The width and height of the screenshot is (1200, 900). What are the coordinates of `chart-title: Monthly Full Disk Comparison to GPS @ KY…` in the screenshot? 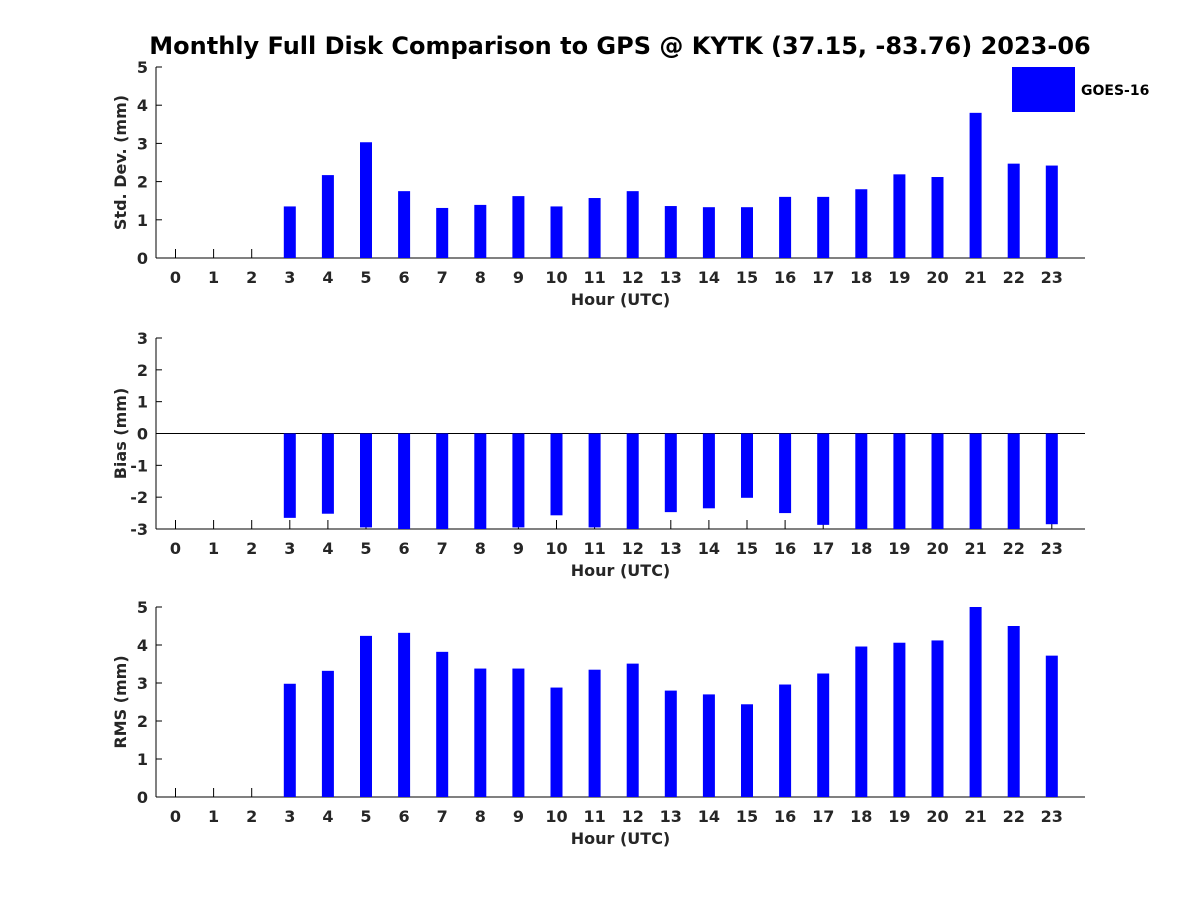 It's located at (619, 46).